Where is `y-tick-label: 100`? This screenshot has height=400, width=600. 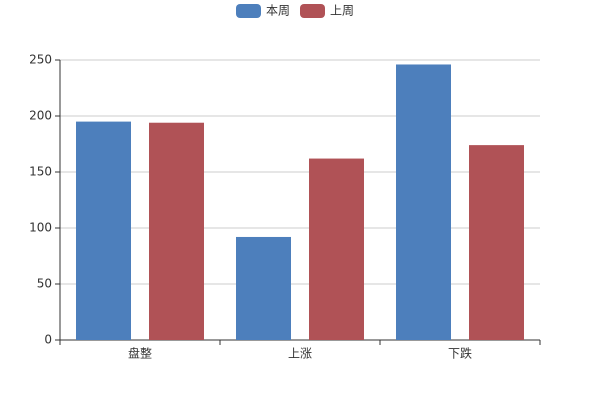
y-tick-label: 100 is located at coordinates (40, 228).